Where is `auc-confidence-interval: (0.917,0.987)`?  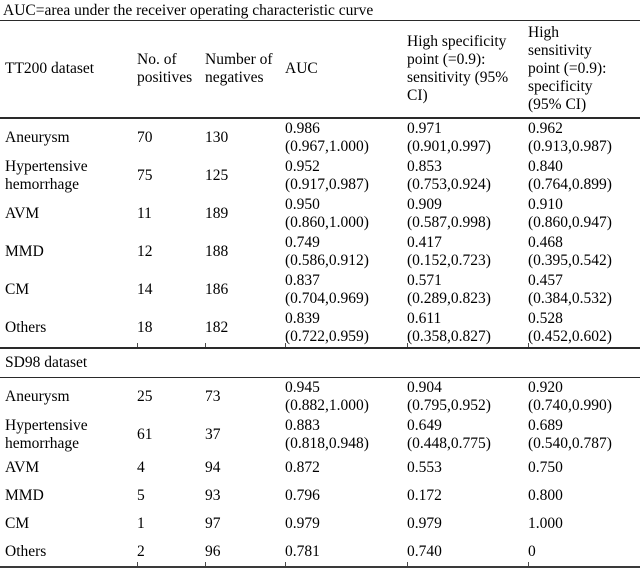 auc-confidence-interval: (0.917,0.987) is located at coordinates (327, 184).